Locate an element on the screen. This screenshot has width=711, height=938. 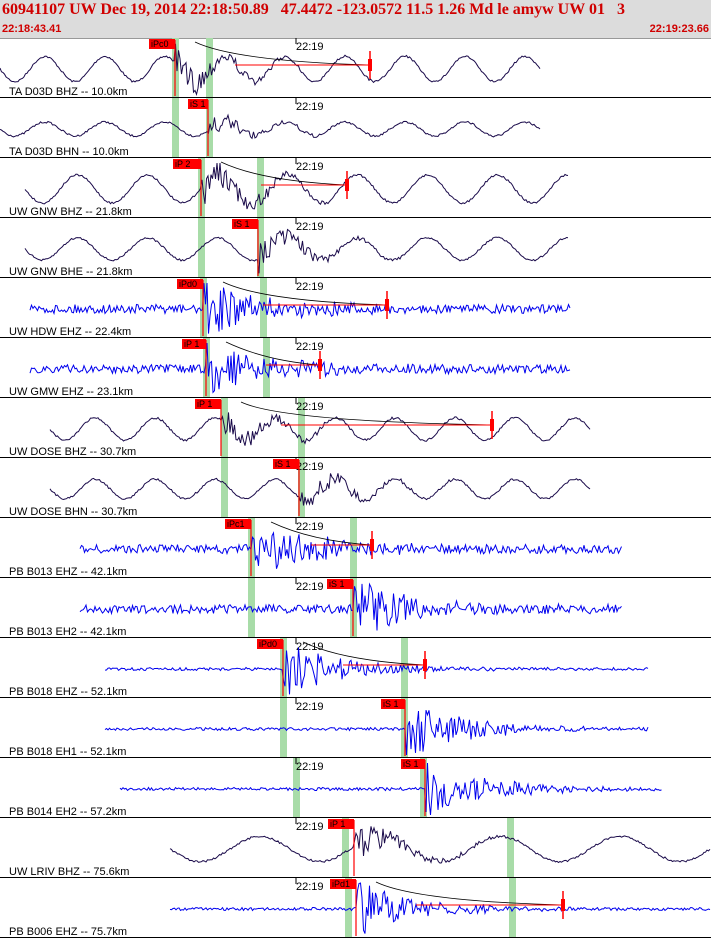
station-label: UW GNW BHZ -- 21.8km is located at coordinates (70, 212).